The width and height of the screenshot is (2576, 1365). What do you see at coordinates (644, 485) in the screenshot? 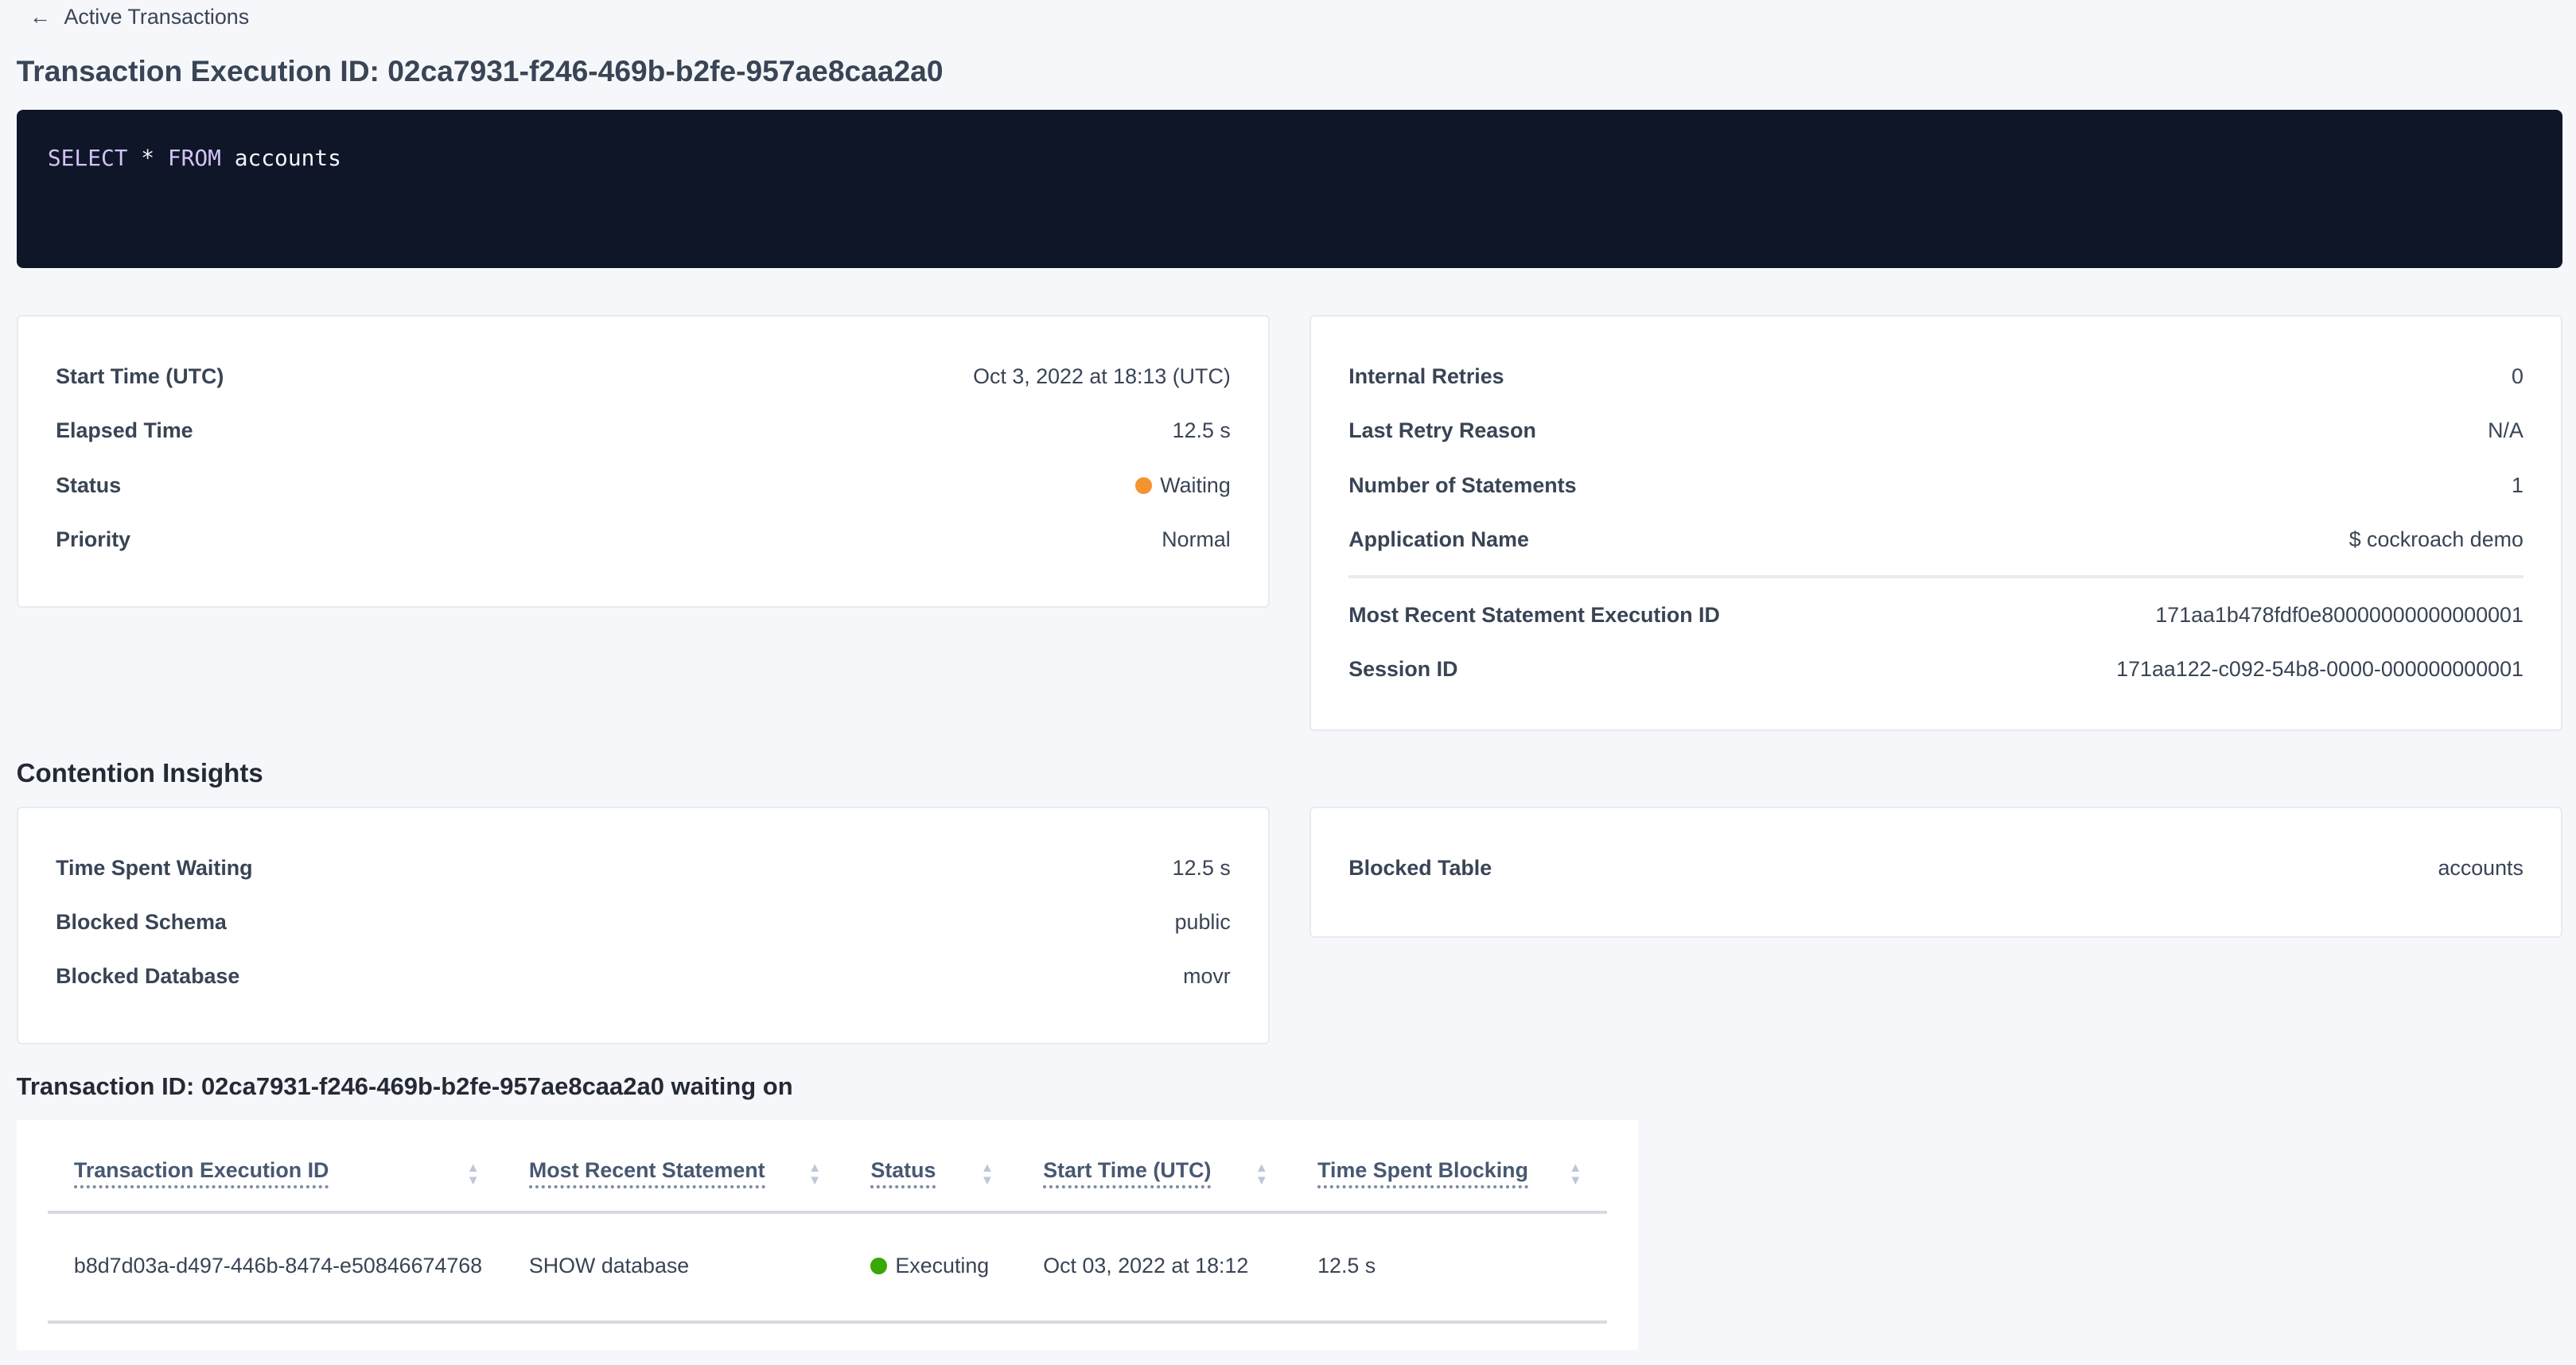
I see `detail-row: Status Waiting` at bounding box center [644, 485].